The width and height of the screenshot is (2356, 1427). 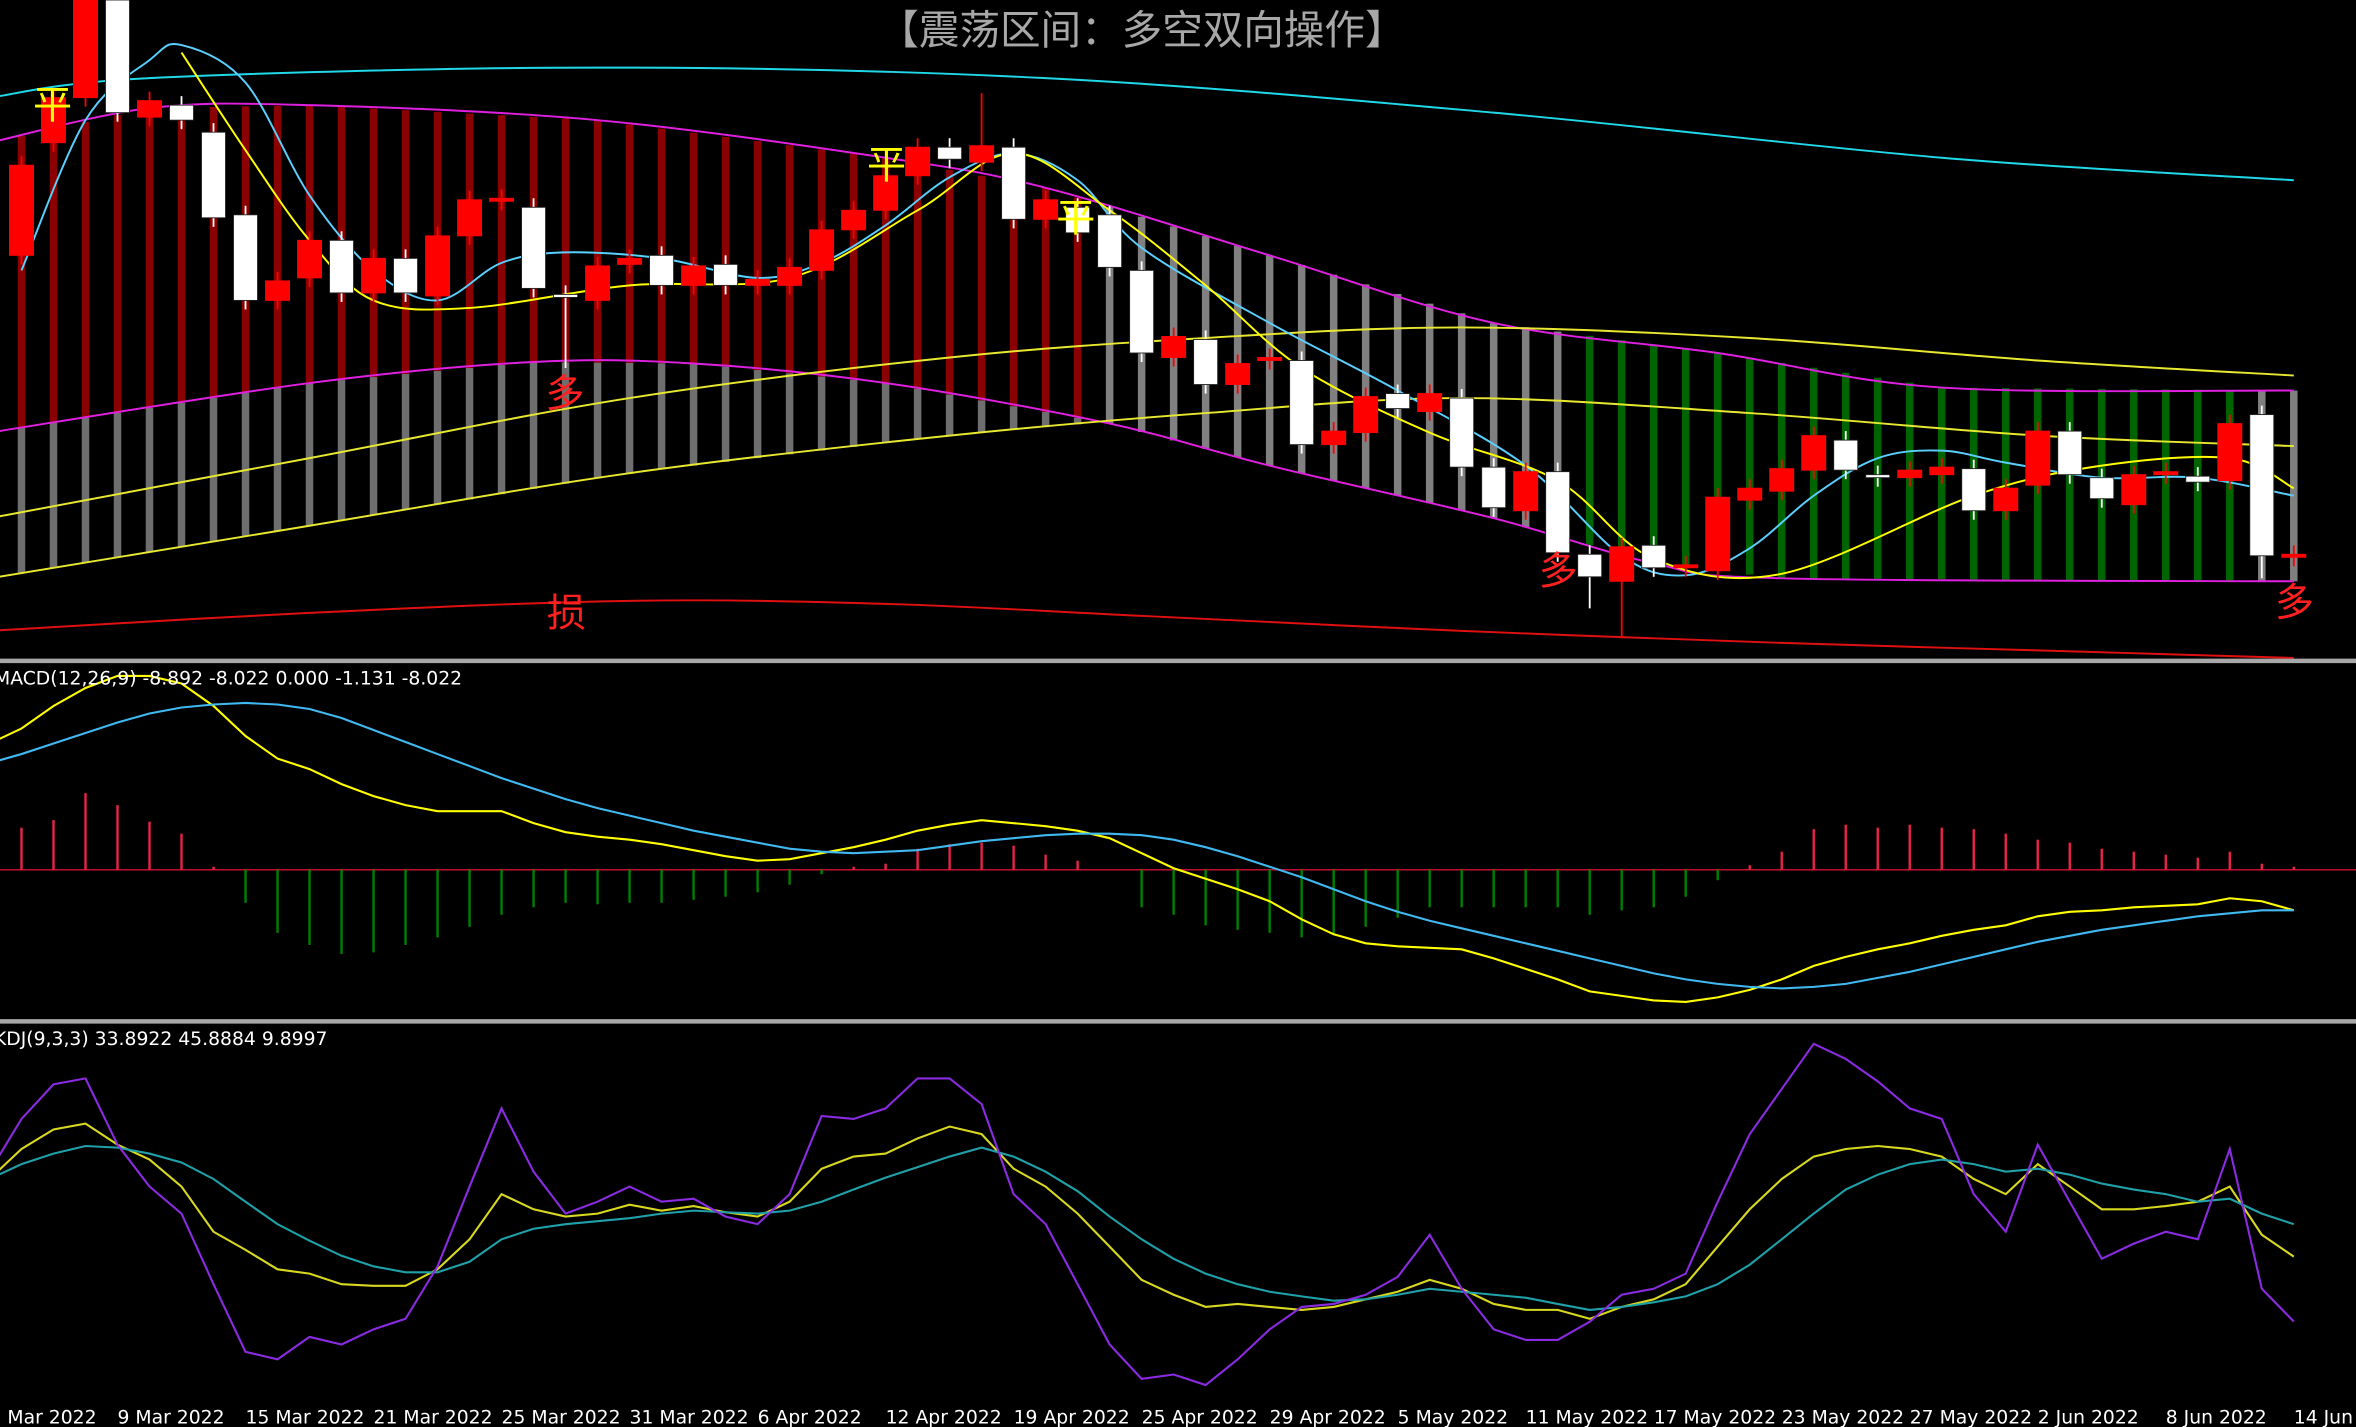 I want to click on x-tick-label: 23 May 2022, so click(x=1843, y=1417).